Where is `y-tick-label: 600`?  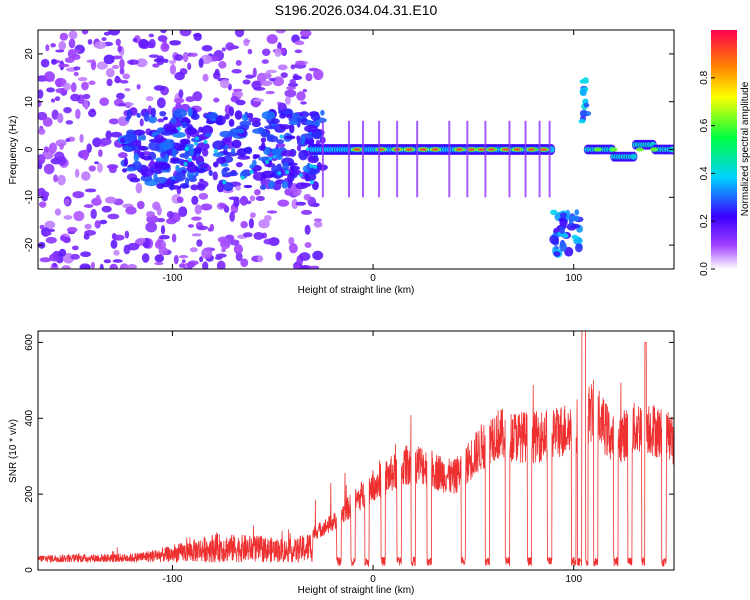
y-tick-label: 600 is located at coordinates (29, 342).